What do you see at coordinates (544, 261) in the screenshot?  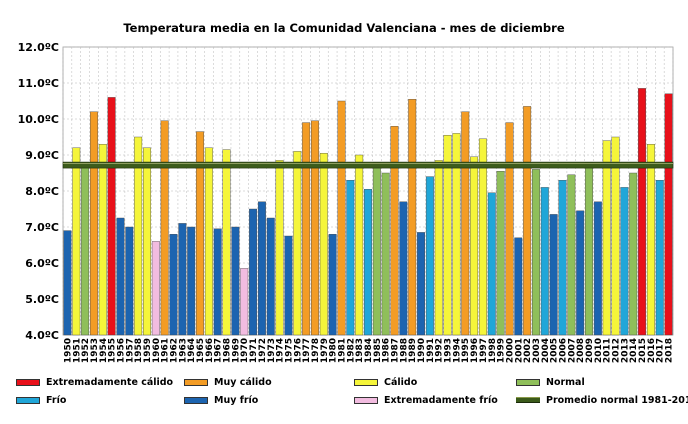 I see `bar-2004` at bounding box center [544, 261].